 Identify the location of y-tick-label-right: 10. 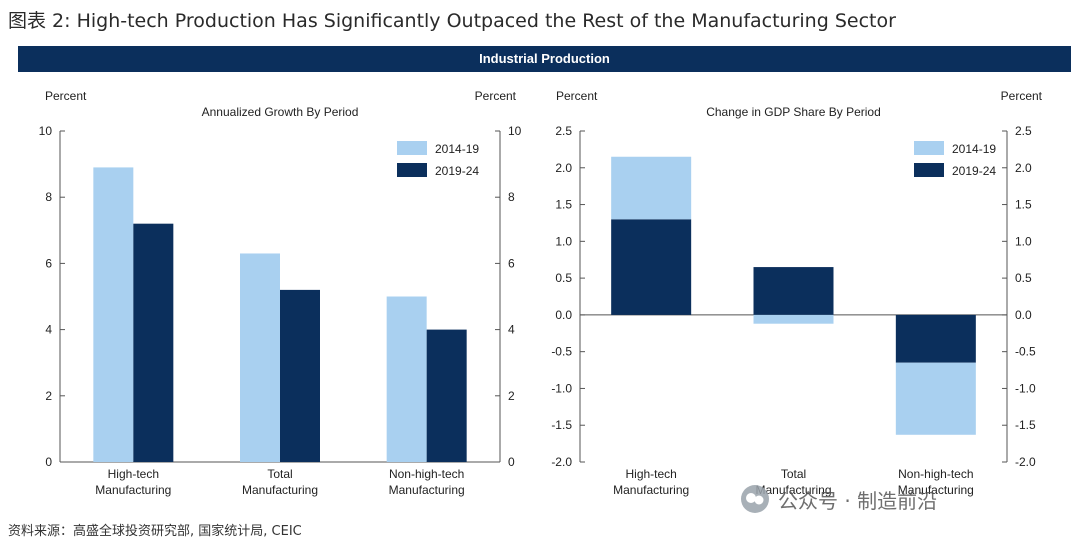
(515, 131).